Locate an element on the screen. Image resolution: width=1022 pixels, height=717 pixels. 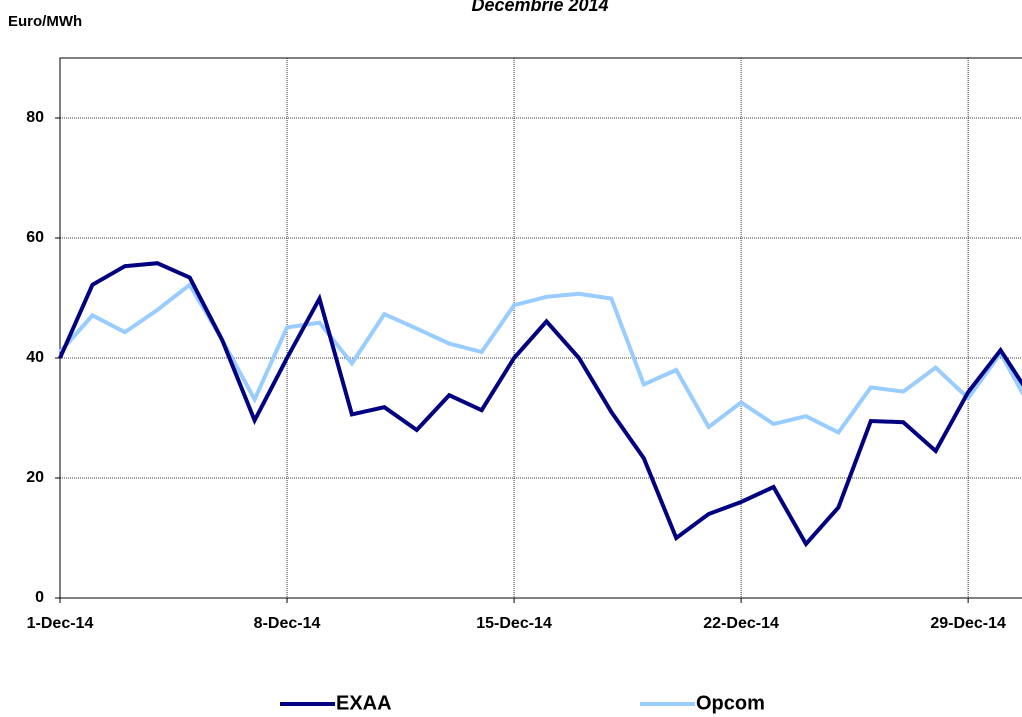
x-tick-label: 29-Dec-14 is located at coordinates (968, 623).